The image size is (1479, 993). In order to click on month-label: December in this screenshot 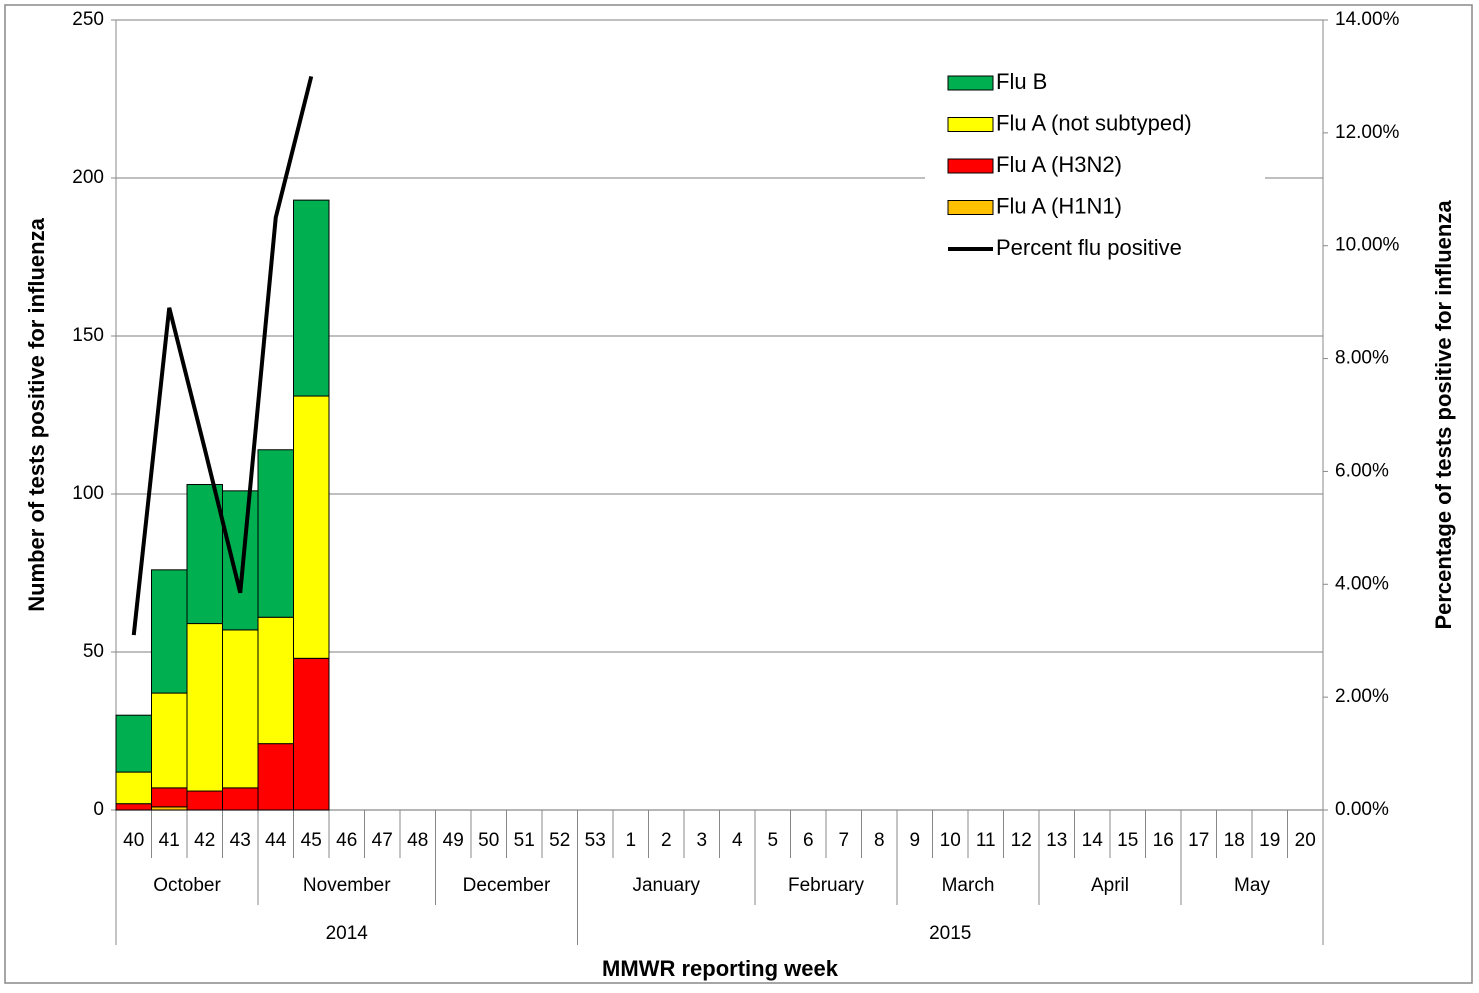, I will do `click(507, 885)`.